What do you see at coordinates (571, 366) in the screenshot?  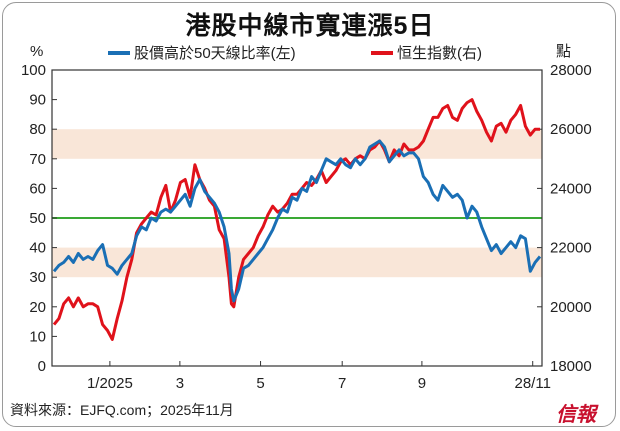 I see `right-tick-label: 18000` at bounding box center [571, 366].